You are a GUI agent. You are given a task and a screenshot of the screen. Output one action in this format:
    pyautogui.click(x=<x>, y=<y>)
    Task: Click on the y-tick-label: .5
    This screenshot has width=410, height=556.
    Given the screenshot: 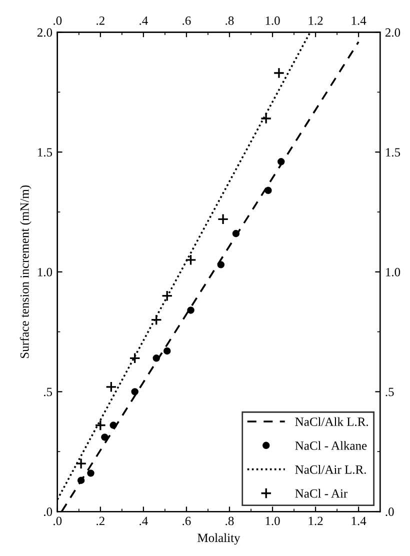 What is the action you would take?
    pyautogui.click(x=48, y=392)
    